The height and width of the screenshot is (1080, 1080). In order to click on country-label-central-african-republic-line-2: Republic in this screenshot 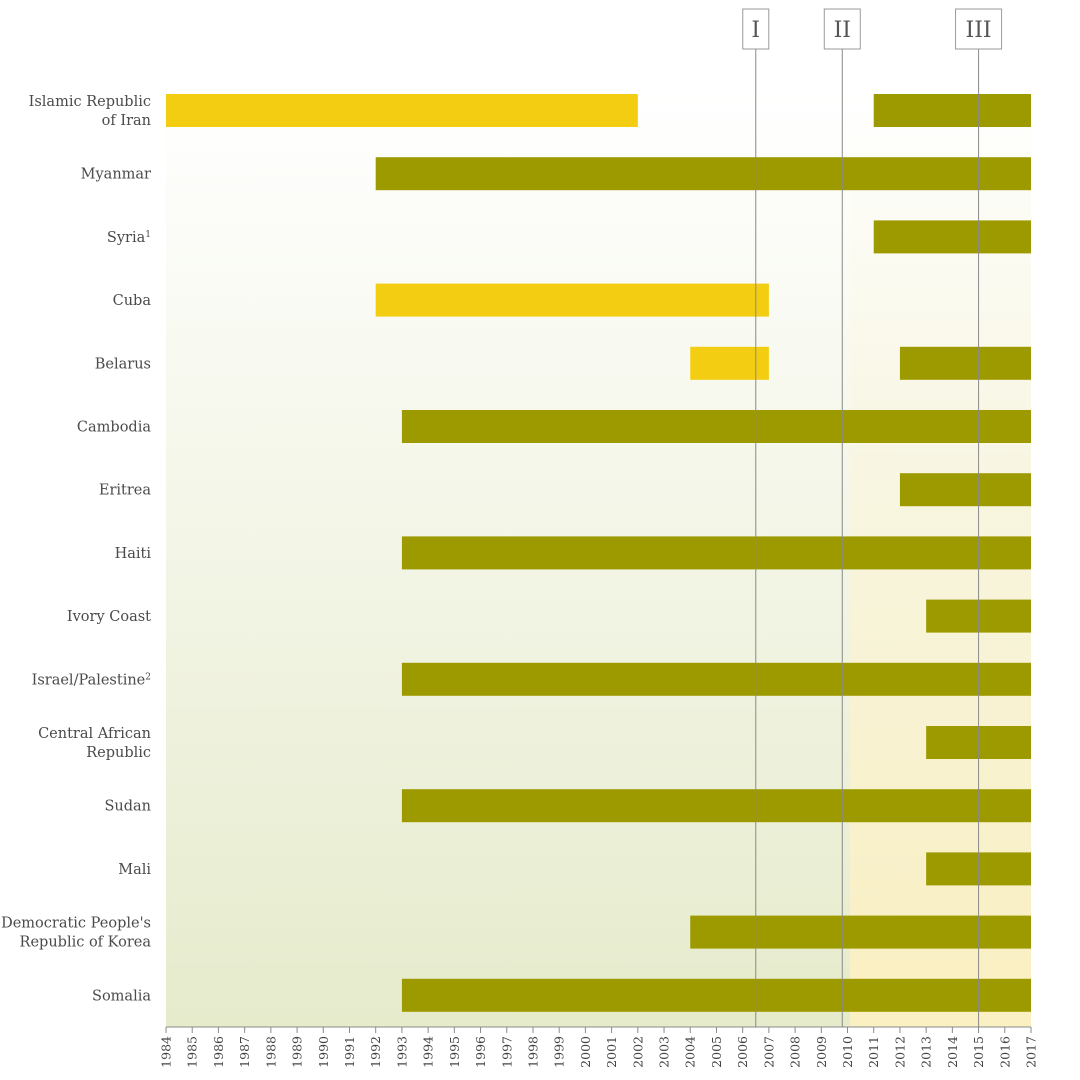, I will do `click(118, 753)`.